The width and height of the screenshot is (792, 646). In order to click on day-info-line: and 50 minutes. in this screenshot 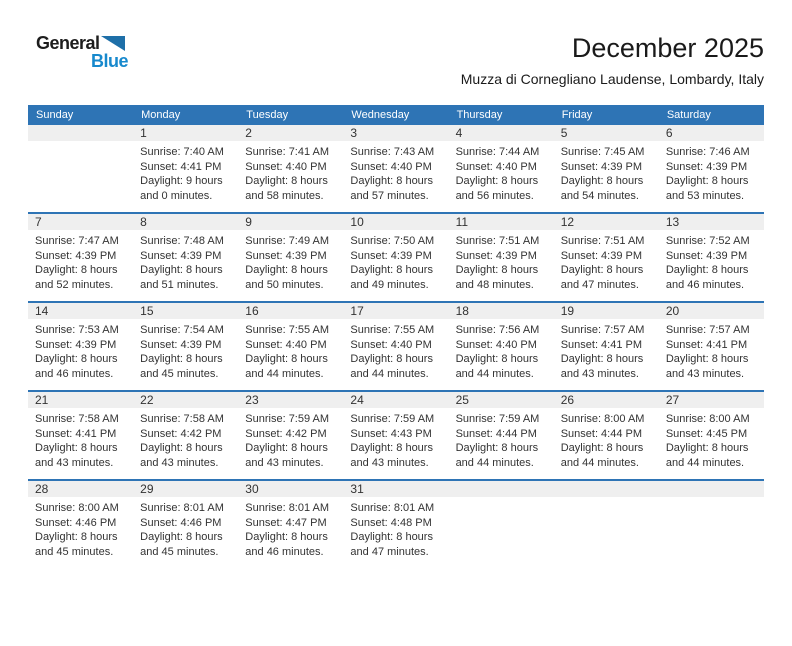, I will do `click(284, 284)`.